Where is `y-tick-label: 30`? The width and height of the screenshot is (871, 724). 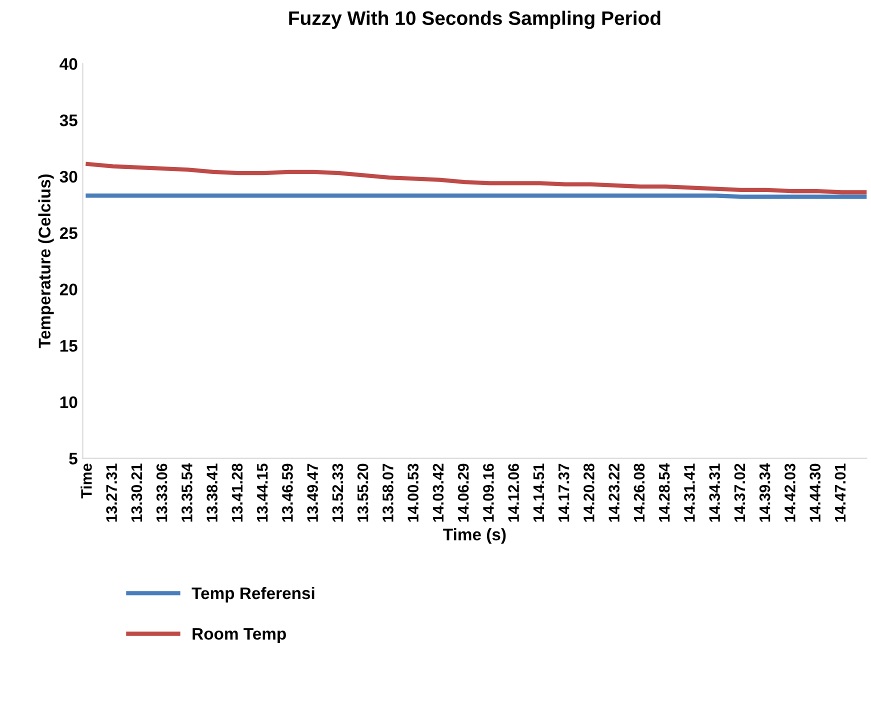
y-tick-label: 30 is located at coordinates (69, 176).